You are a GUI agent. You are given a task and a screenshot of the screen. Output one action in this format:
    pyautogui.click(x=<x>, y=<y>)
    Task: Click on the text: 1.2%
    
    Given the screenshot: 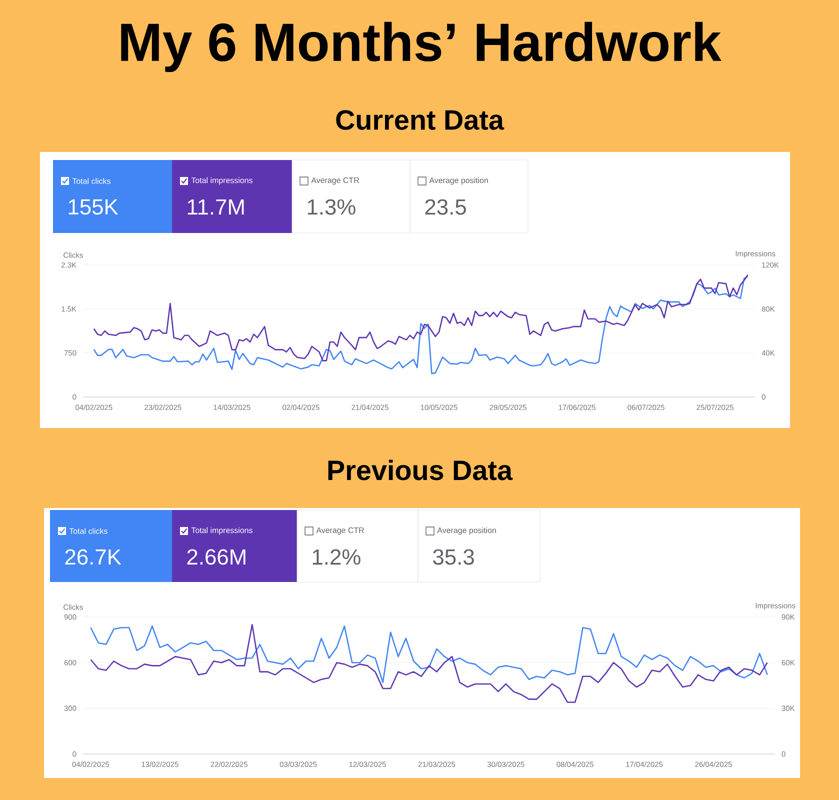 What is the action you would take?
    pyautogui.click(x=336, y=557)
    